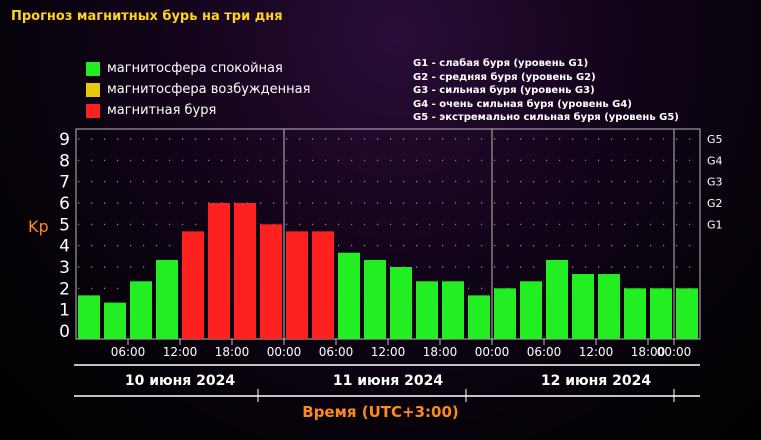 This screenshot has height=440, width=761. I want to click on legend-label-quiet: магнитосфера спокойная, so click(195, 68).